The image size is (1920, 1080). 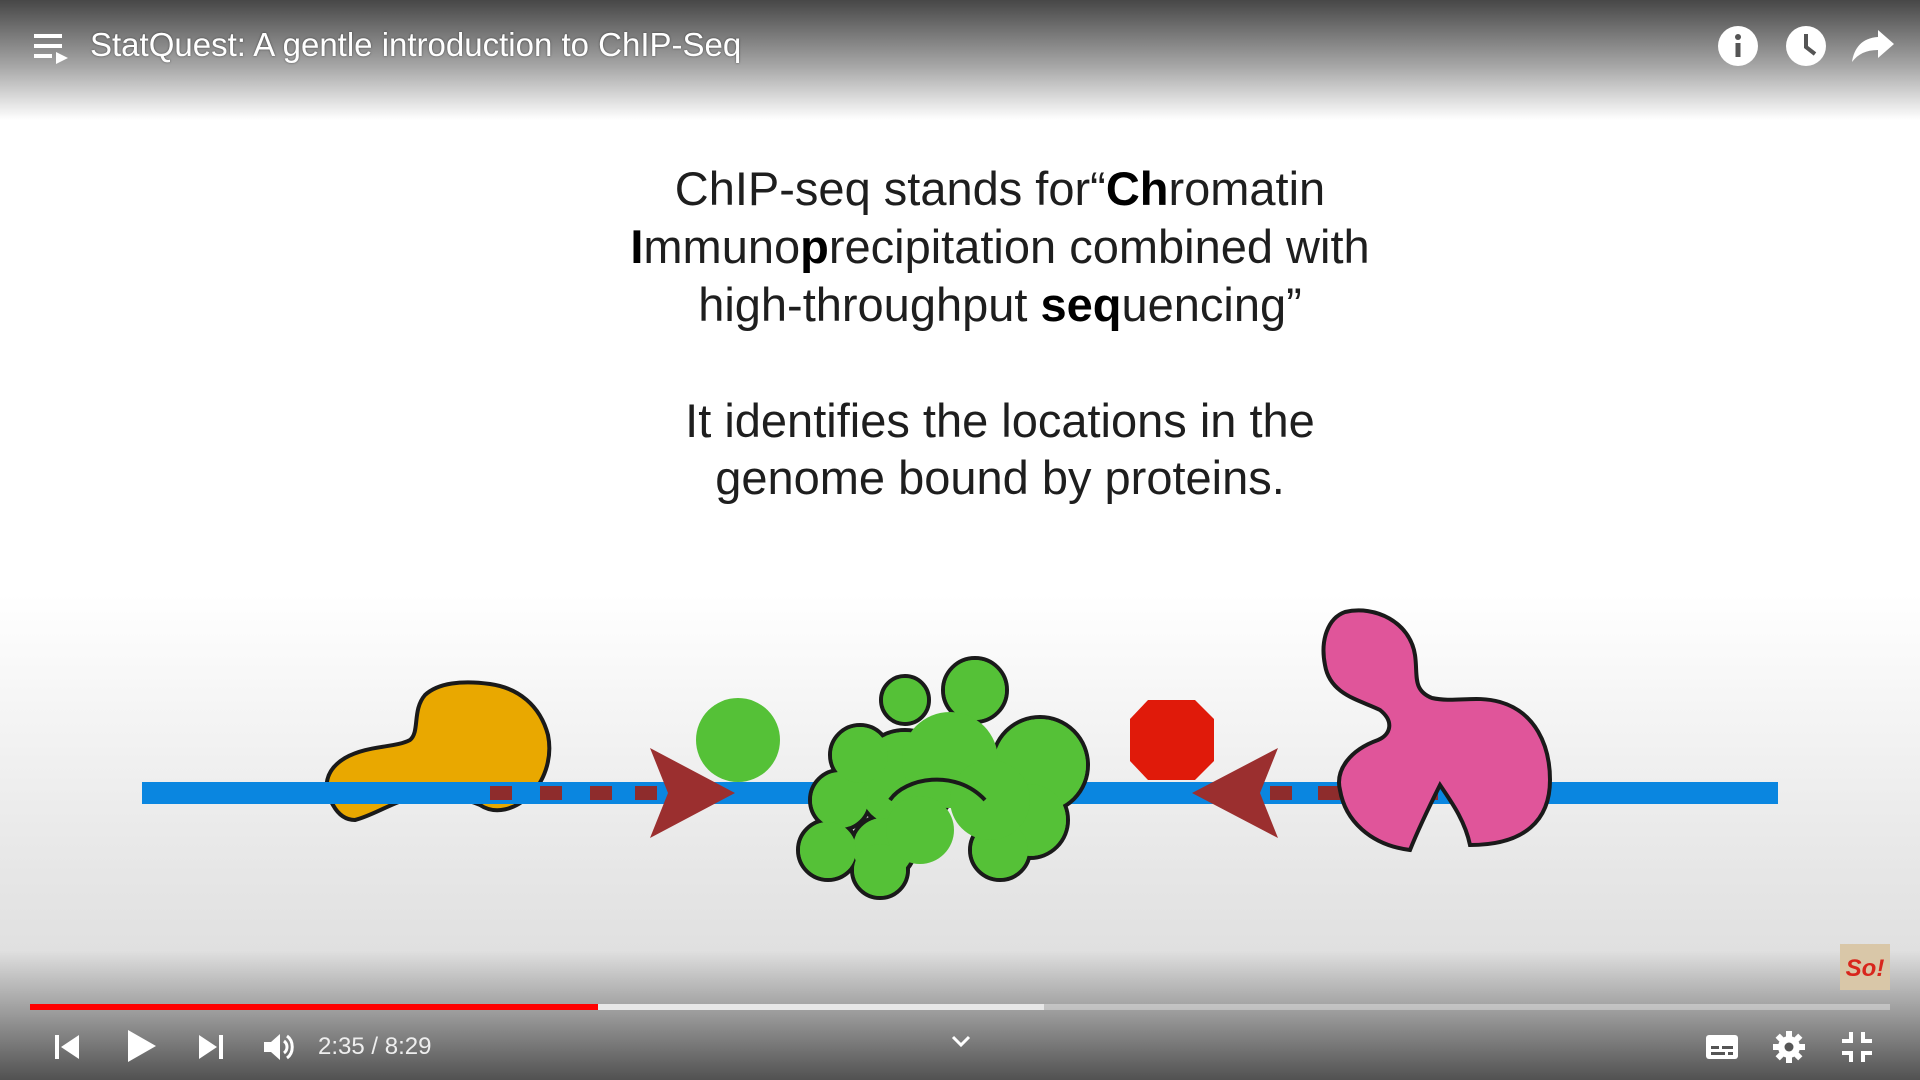 What do you see at coordinates (937, 789) in the screenshot?
I see `green-protein-groove` at bounding box center [937, 789].